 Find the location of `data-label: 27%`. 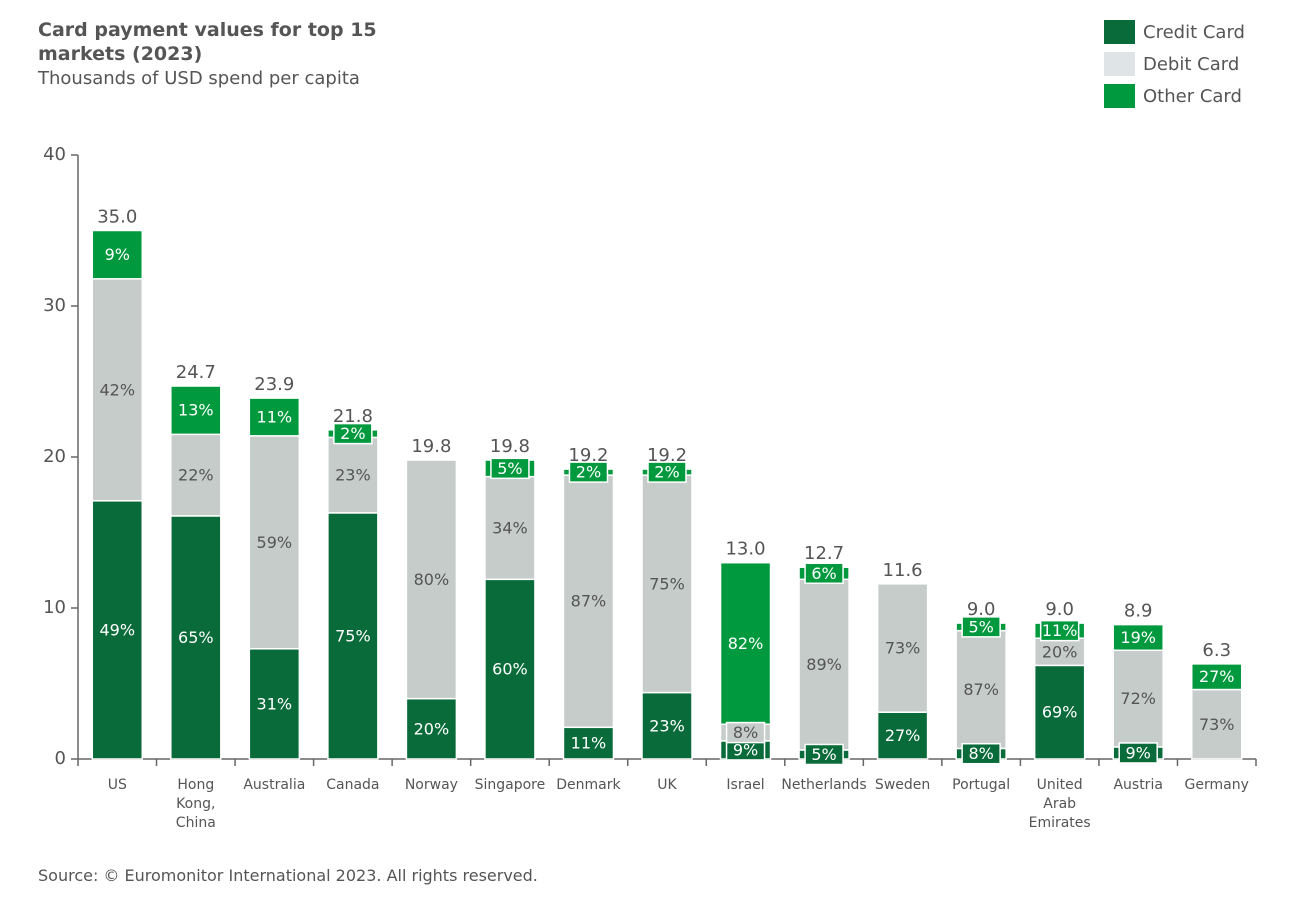

data-label: 27% is located at coordinates (1217, 676).